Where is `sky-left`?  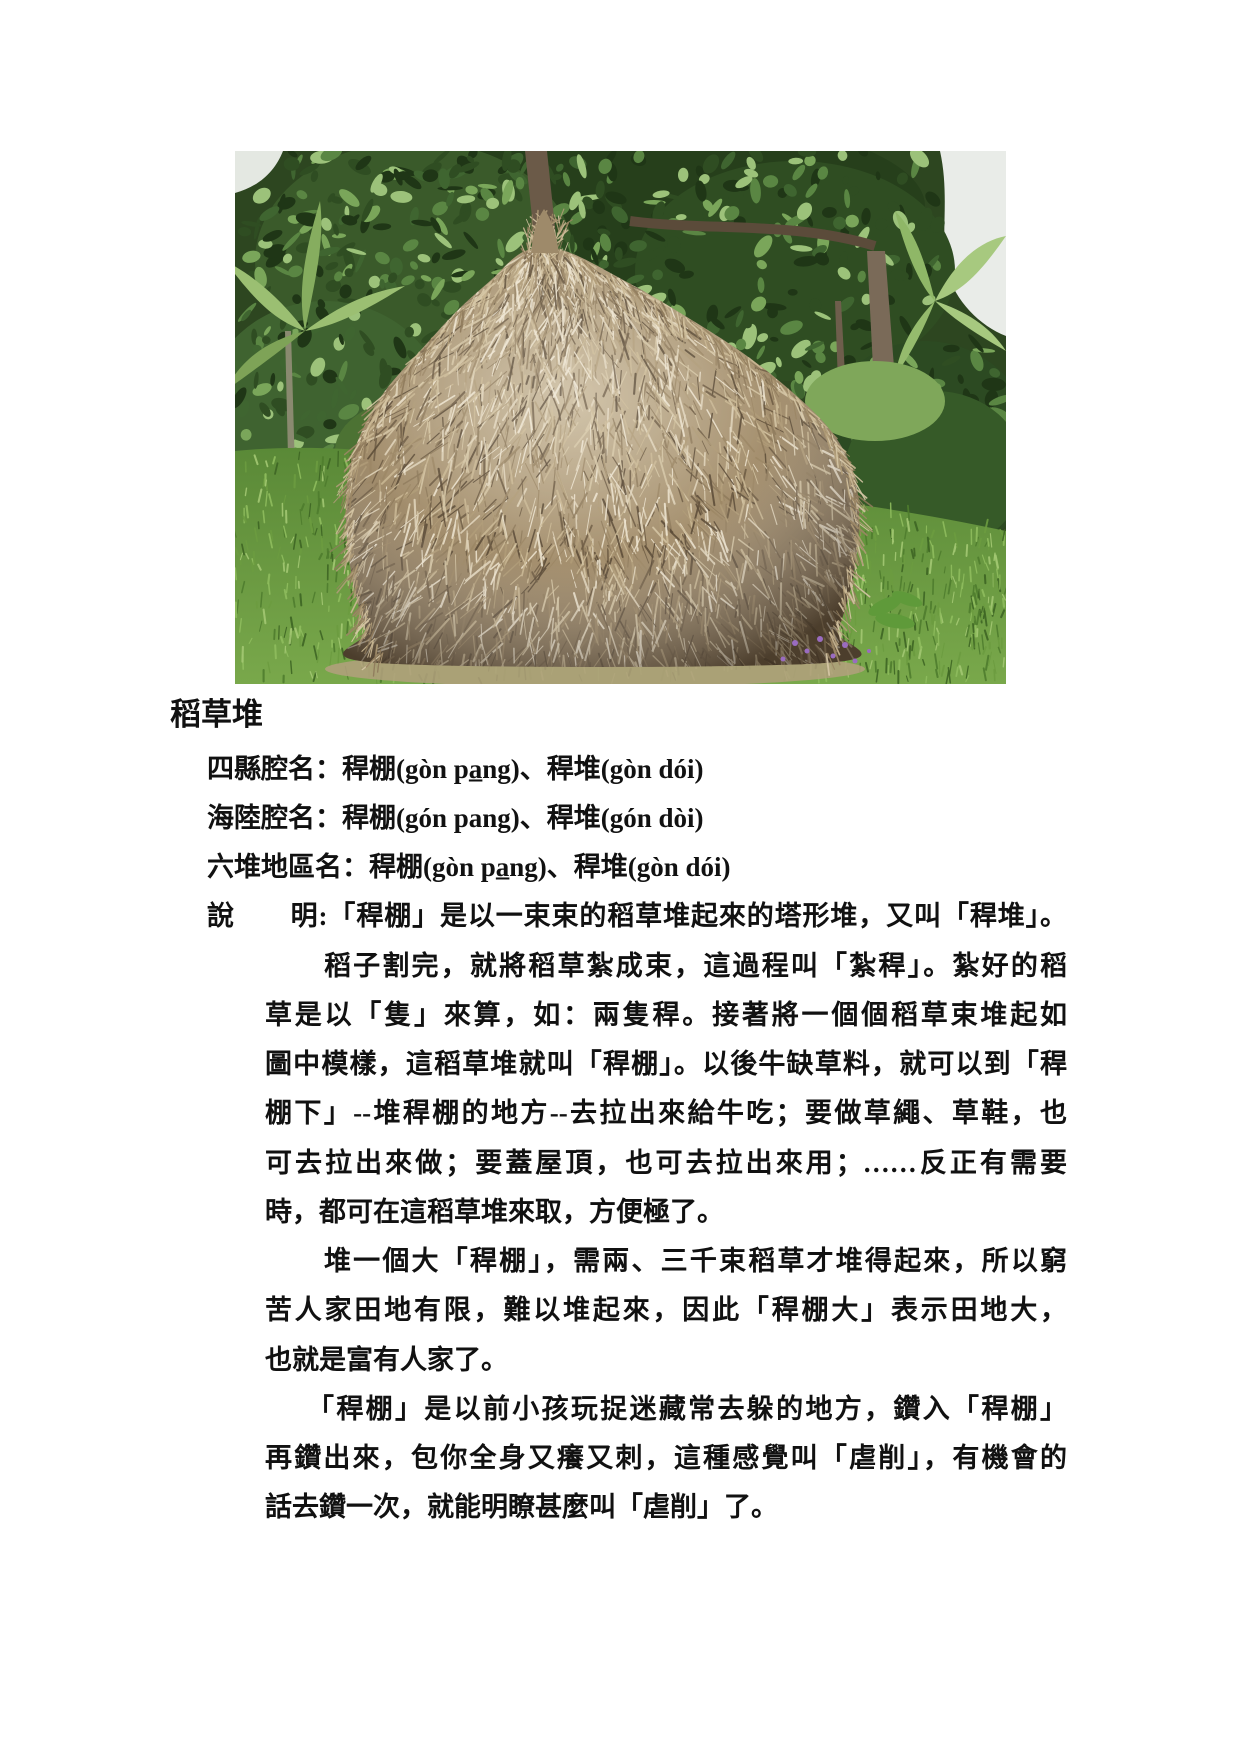
sky-left is located at coordinates (259, 172).